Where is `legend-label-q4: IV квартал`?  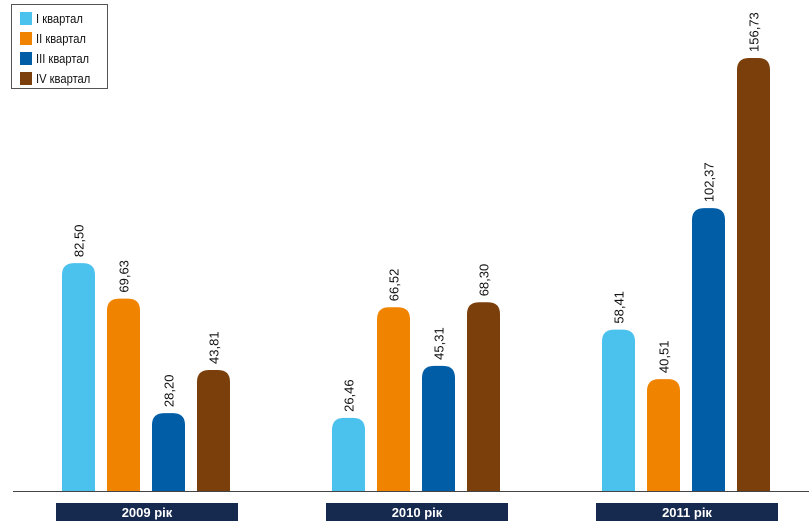 legend-label-q4: IV квартал is located at coordinates (63, 78).